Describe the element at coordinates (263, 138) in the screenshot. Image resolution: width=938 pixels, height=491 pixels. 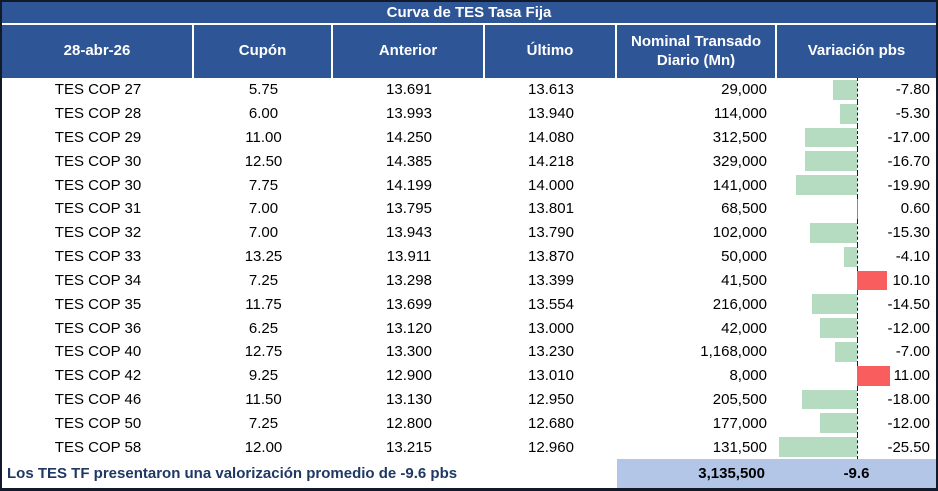
I see `coupon-value: 11.00` at that location.